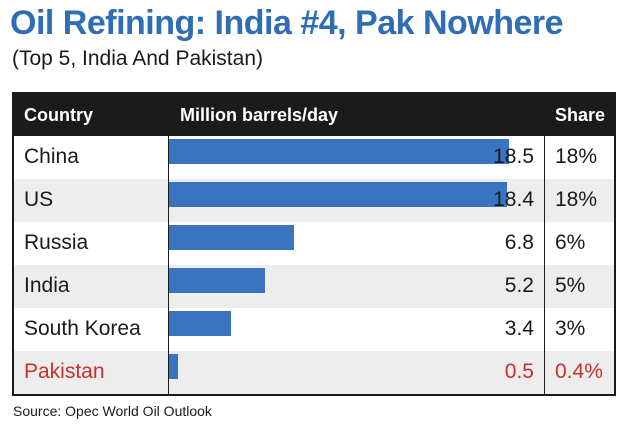 The image size is (634, 428). I want to click on value-label: 18.5, so click(513, 156).